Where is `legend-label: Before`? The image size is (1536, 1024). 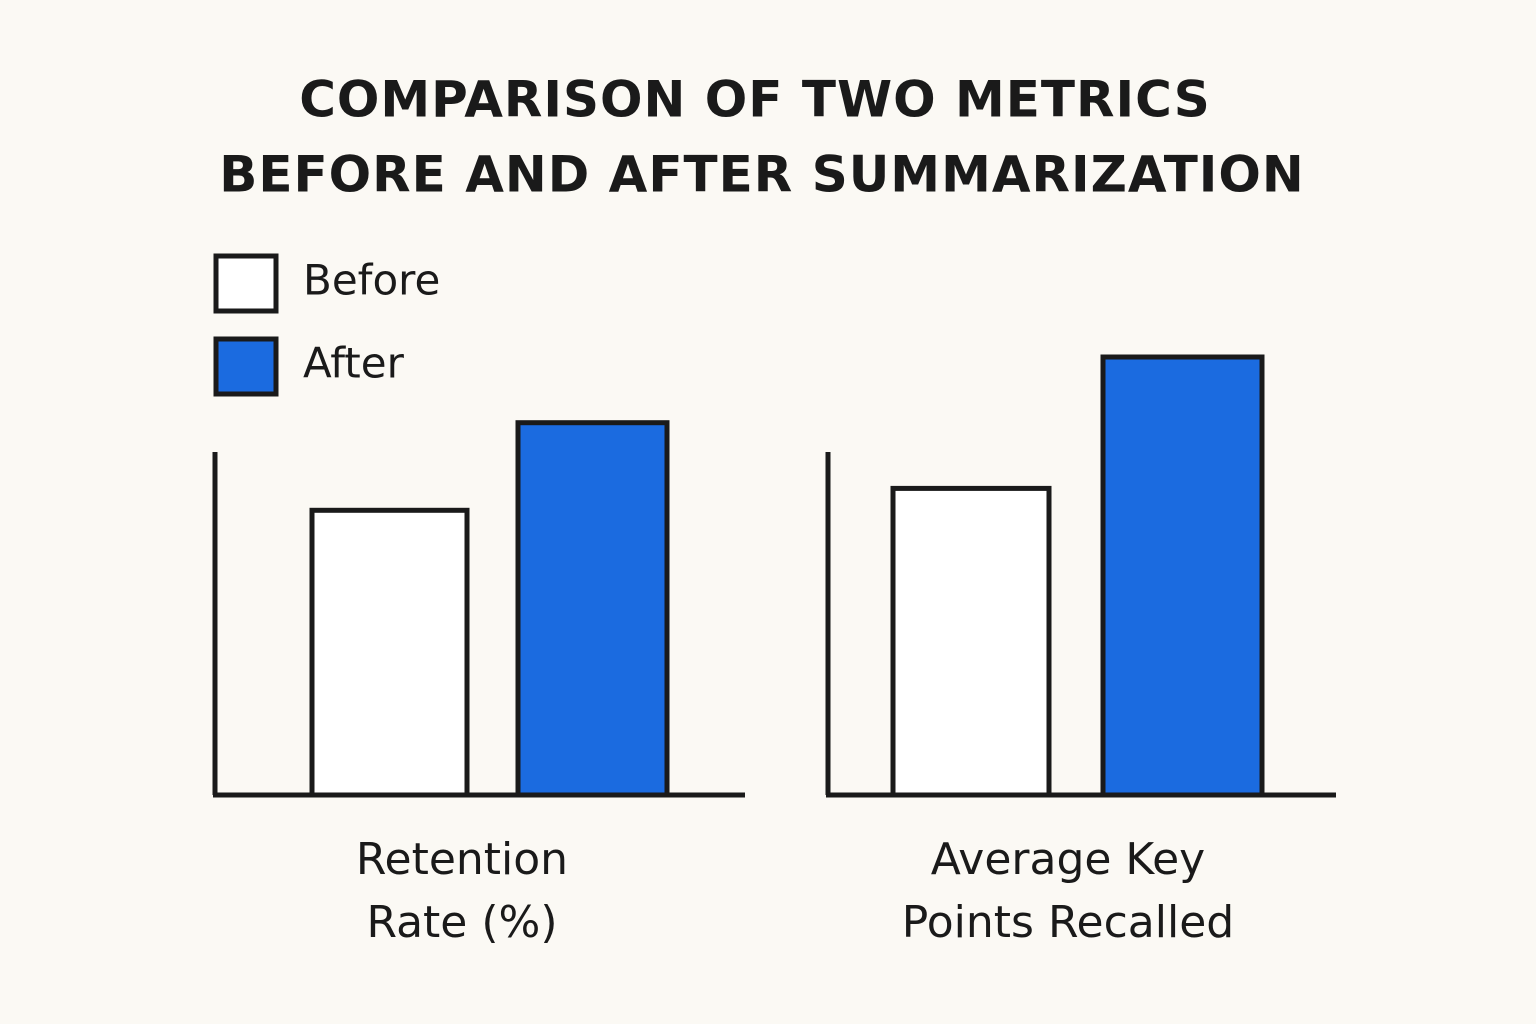
legend-label: Before is located at coordinates (371, 280).